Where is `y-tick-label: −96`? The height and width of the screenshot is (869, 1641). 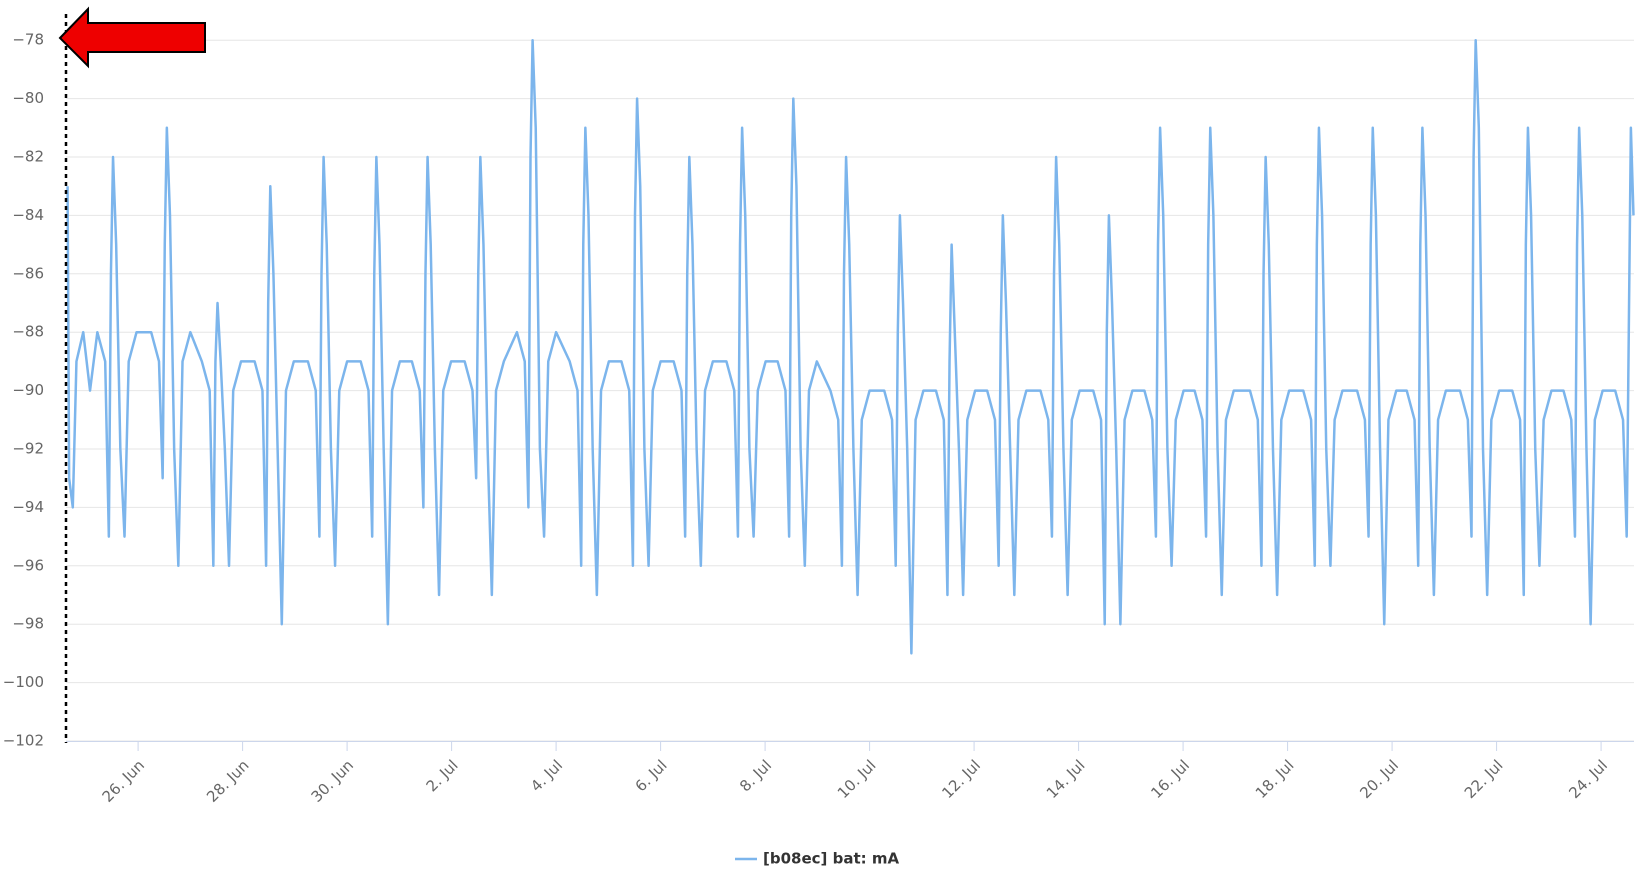
y-tick-label: −96 is located at coordinates (28, 565).